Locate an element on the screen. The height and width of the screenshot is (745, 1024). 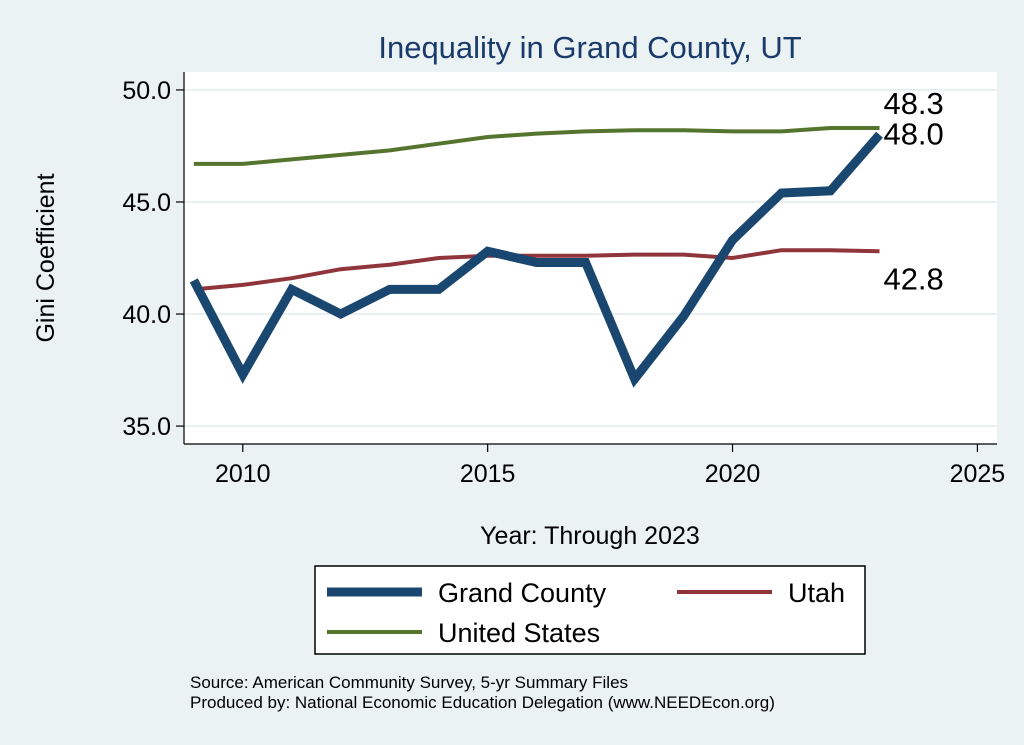
y-tick-label: 50.0 is located at coordinates (146, 91).